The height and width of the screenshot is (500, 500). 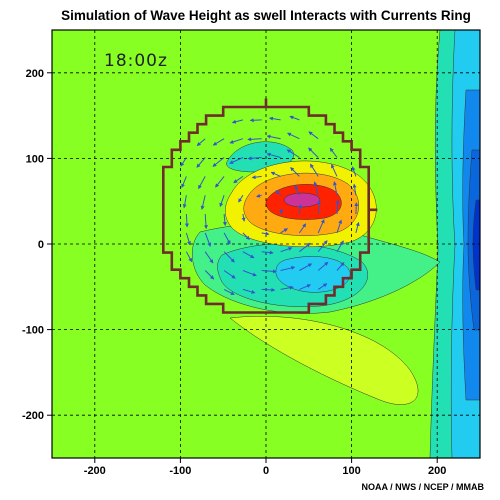 I want to click on y-tick-label: -100, so click(x=33, y=331).